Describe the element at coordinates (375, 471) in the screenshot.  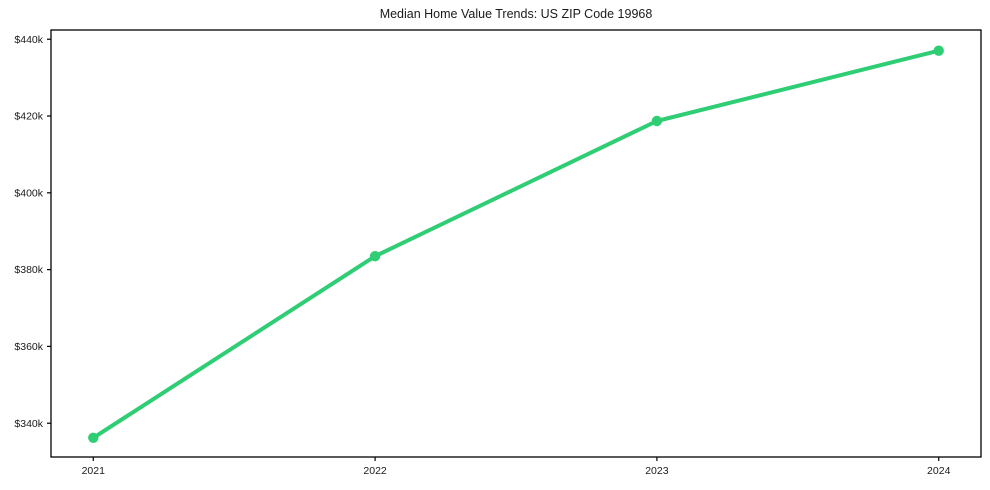
I see `x-axis-tick-label: 2022` at that location.